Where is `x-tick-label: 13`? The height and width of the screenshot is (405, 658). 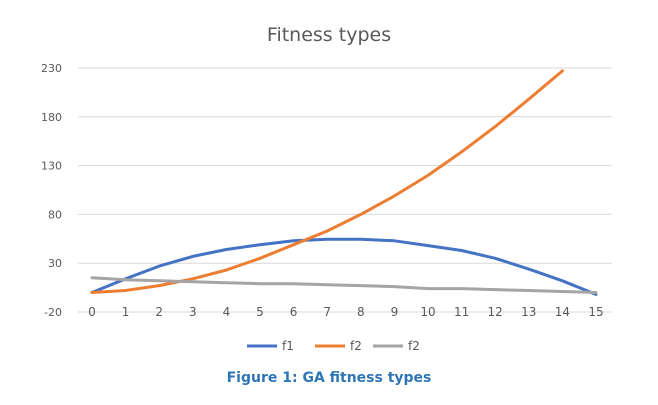
x-tick-label: 13 is located at coordinates (528, 312).